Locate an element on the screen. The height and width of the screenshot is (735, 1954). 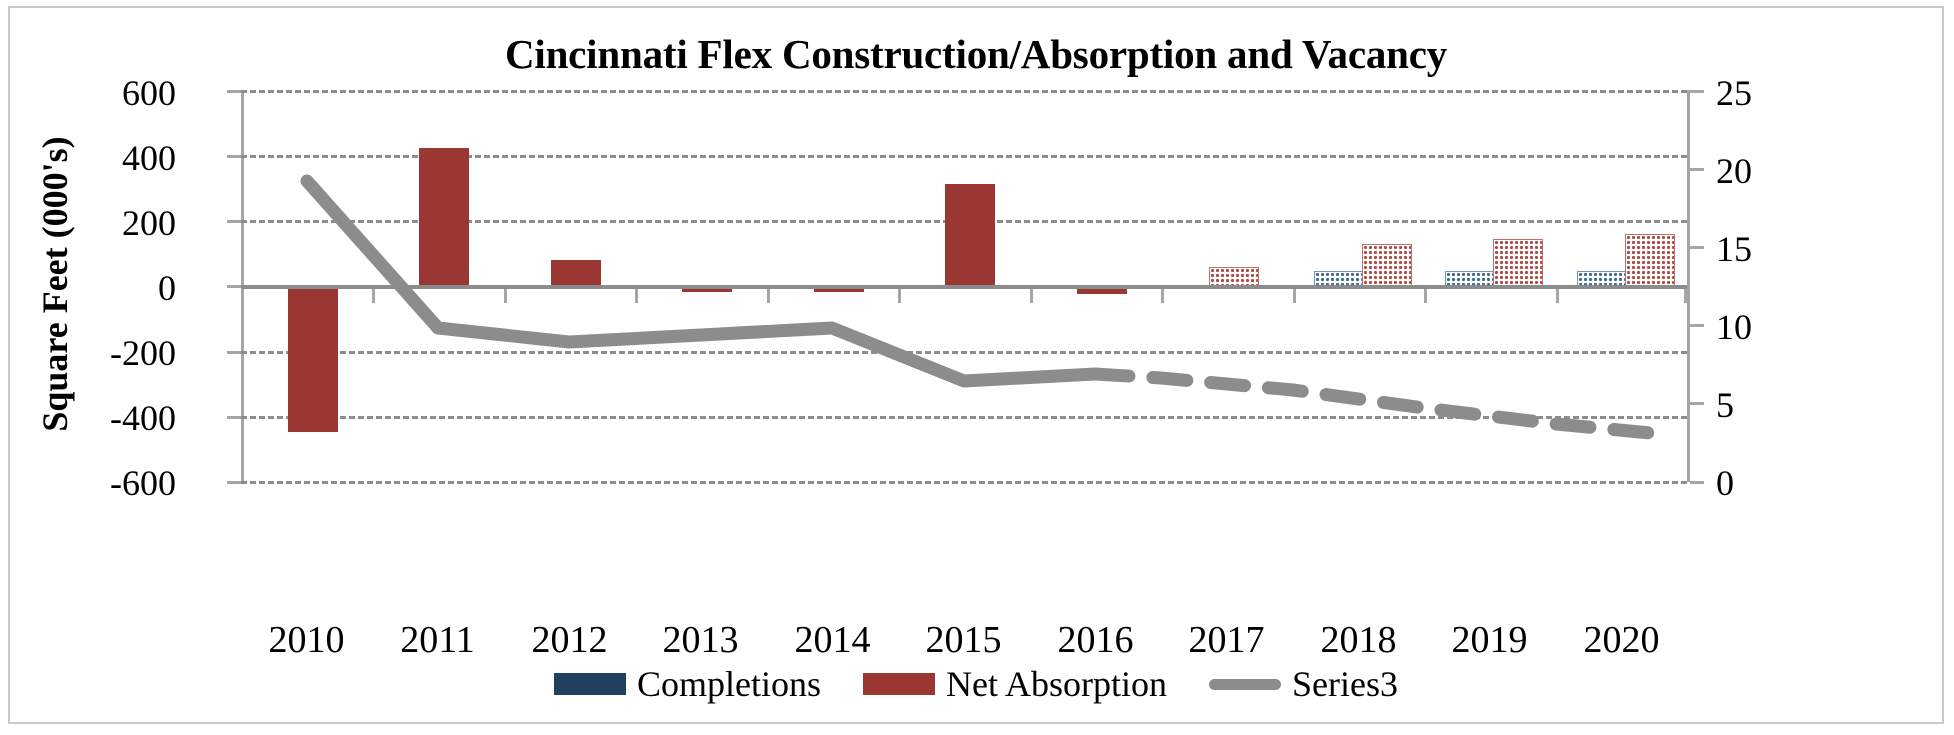
legend-swatch-completions-icon is located at coordinates (590, 684).